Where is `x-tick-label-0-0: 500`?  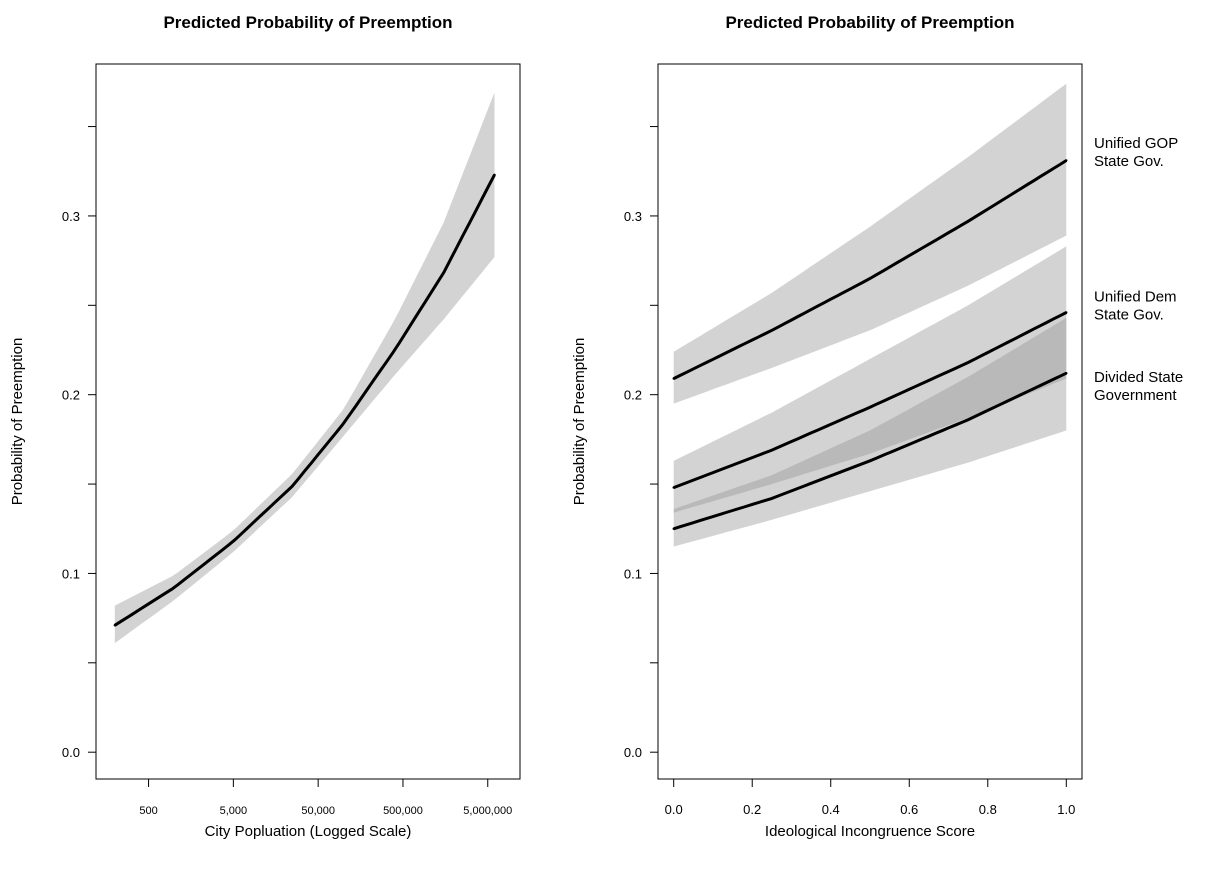
x-tick-label-0-0: 500 is located at coordinates (148, 811).